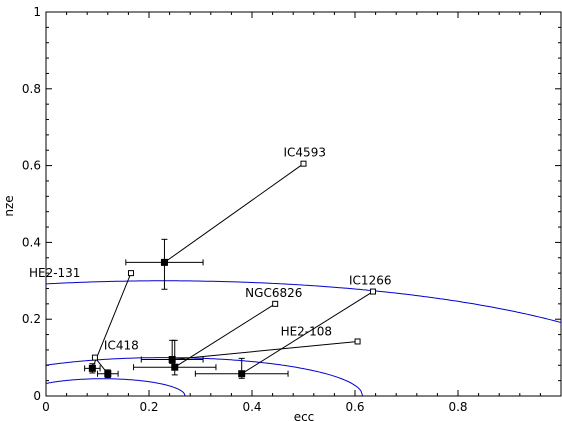 The width and height of the screenshot is (562, 421). I want to click on y-tick-label: 0, so click(37, 396).